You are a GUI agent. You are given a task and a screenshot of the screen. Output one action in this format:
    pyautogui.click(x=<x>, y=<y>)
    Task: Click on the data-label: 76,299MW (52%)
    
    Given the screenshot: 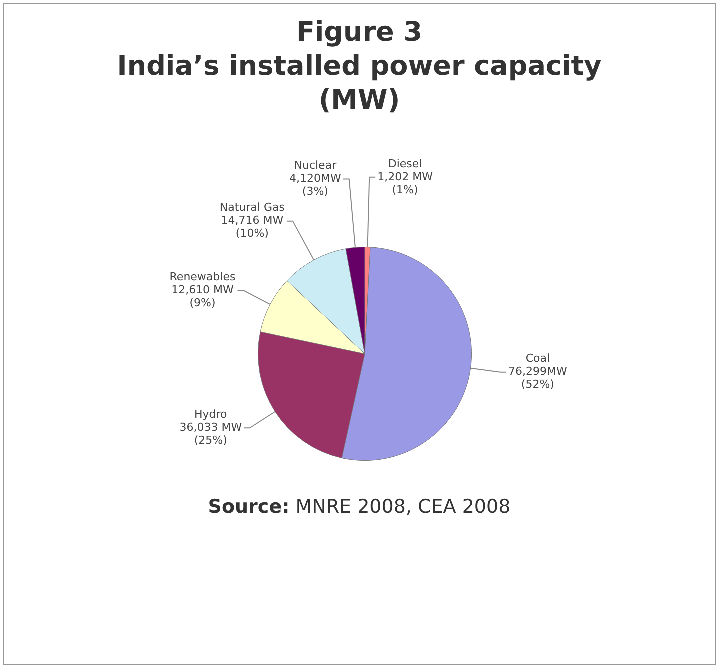 What is the action you would take?
    pyautogui.click(x=538, y=378)
    